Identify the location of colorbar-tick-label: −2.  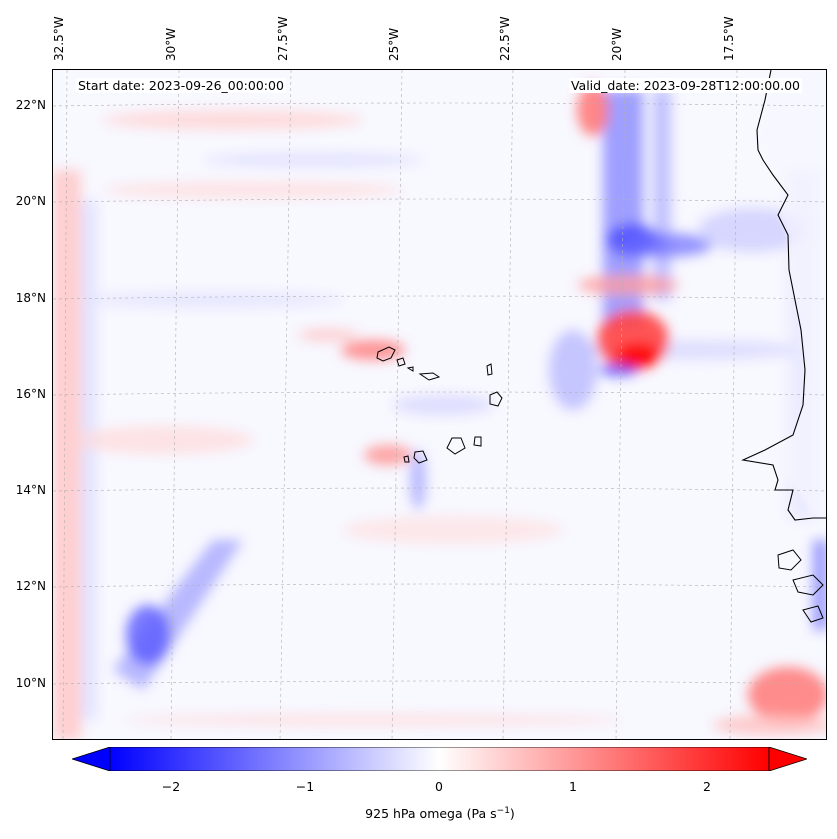
(171, 786).